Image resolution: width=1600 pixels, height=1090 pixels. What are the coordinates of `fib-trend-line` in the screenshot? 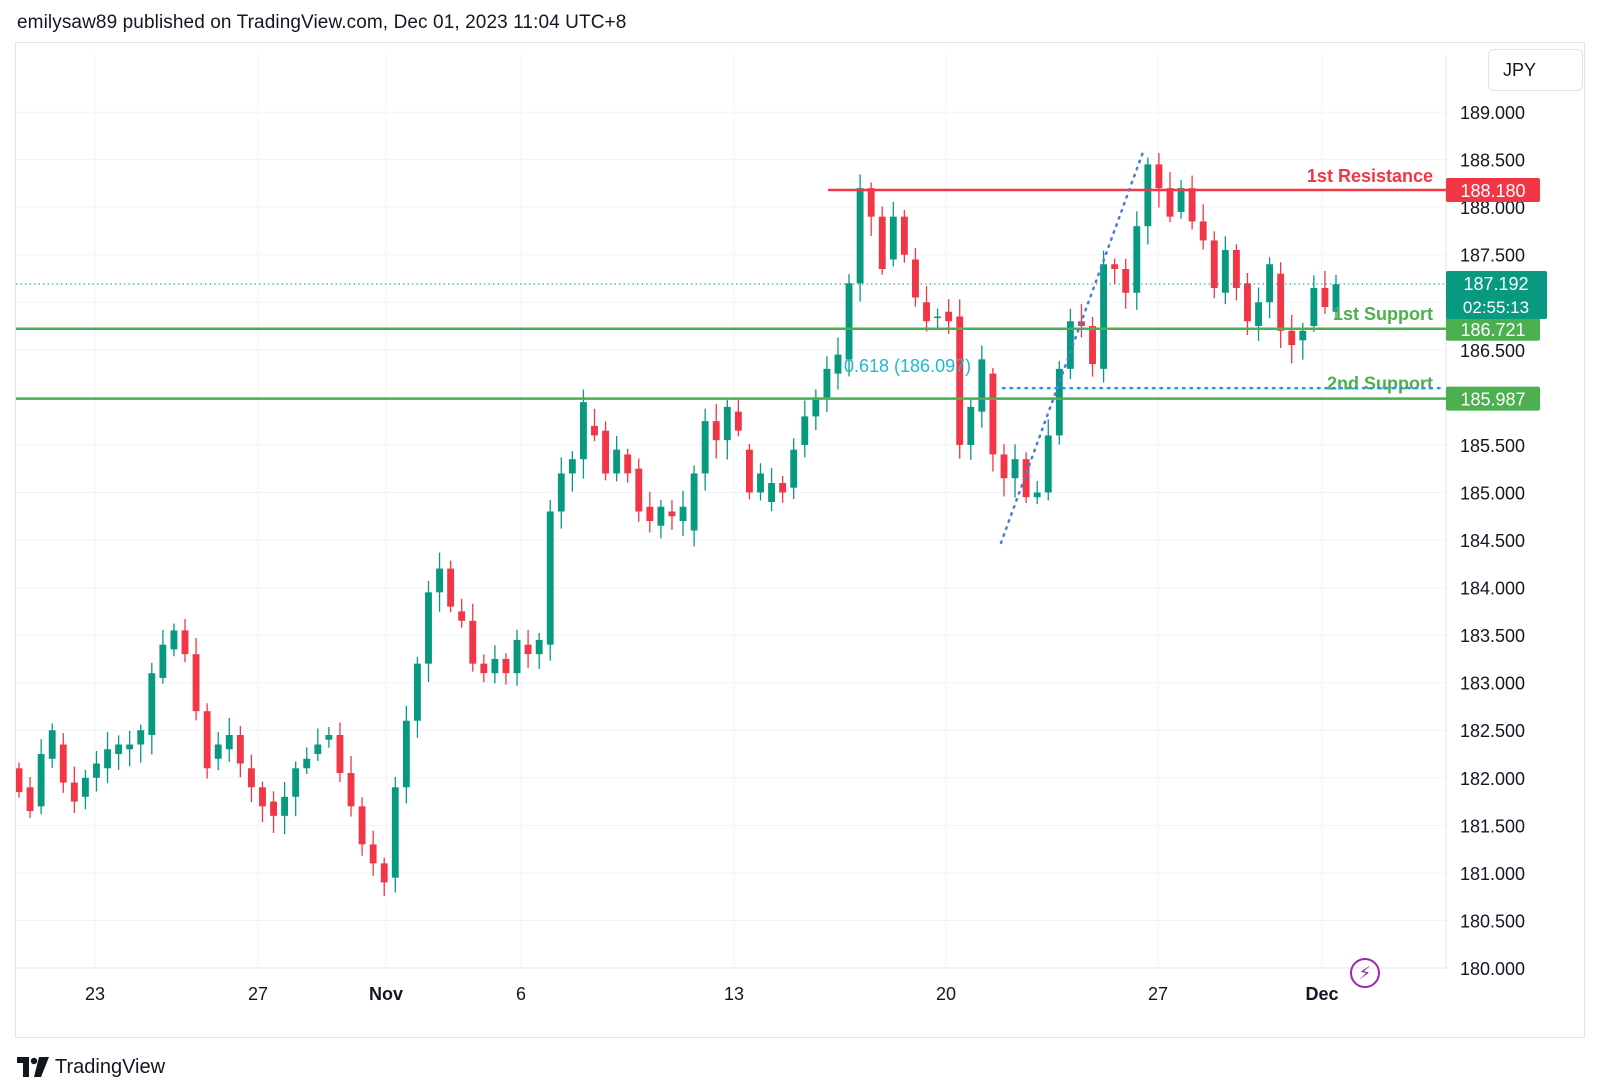 It's located at (1072, 347).